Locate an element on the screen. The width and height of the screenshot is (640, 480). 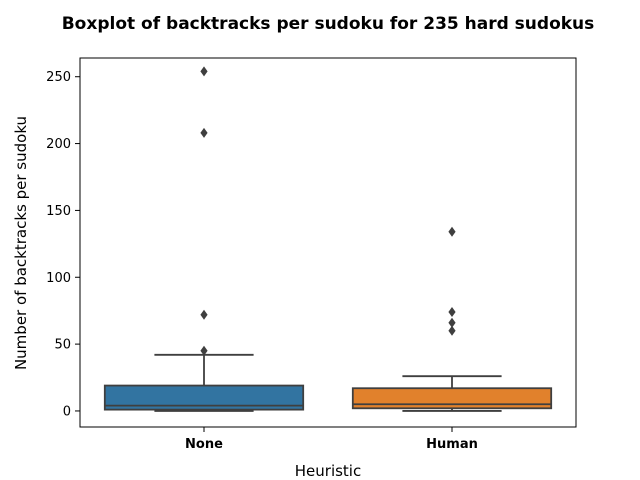
y-tick-label: 100 is located at coordinates (58, 278).